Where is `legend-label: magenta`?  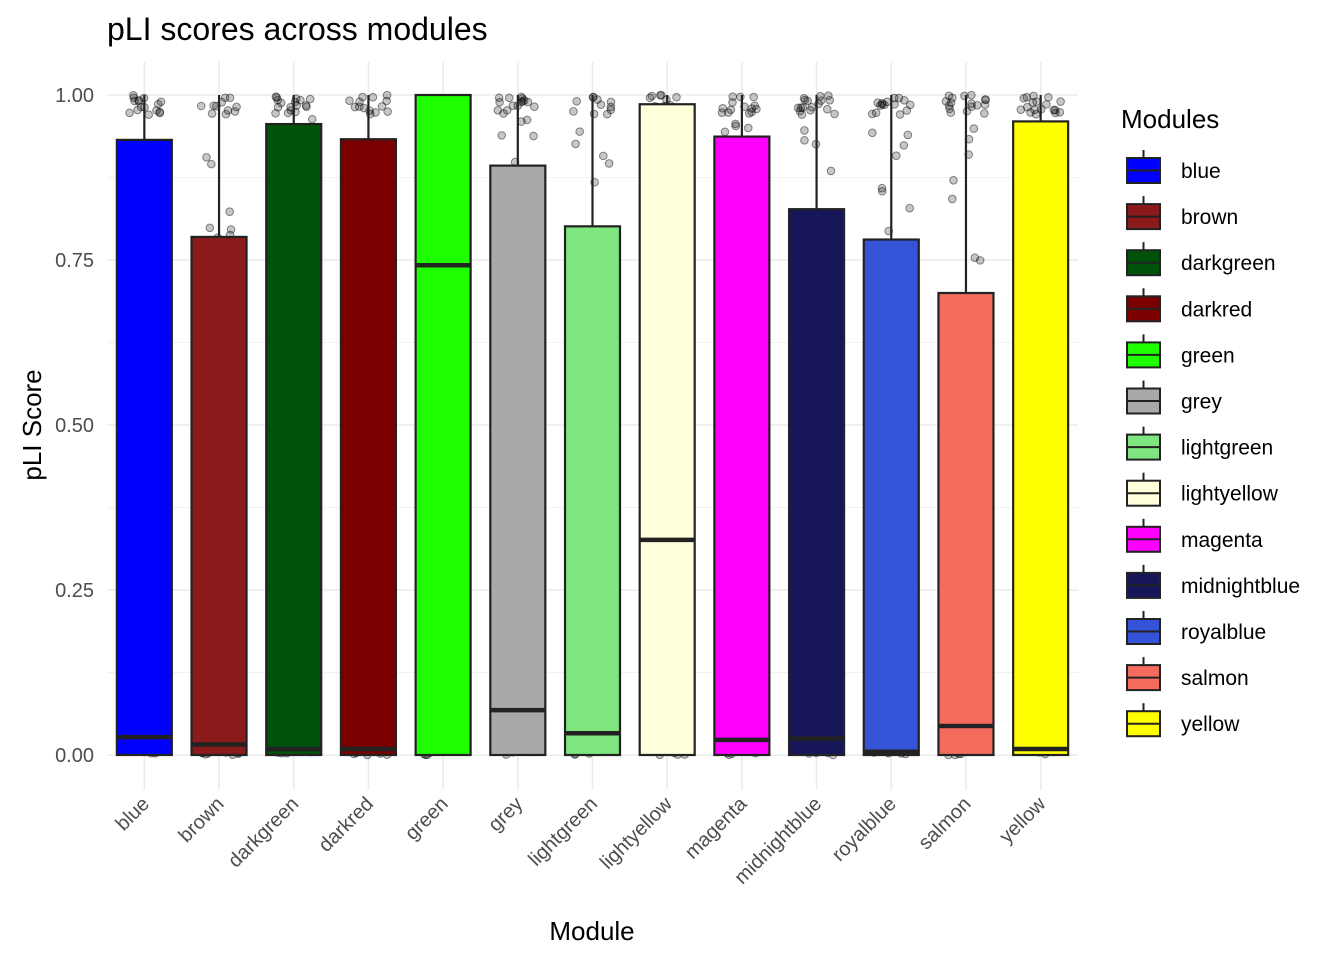 legend-label: magenta is located at coordinates (1222, 540).